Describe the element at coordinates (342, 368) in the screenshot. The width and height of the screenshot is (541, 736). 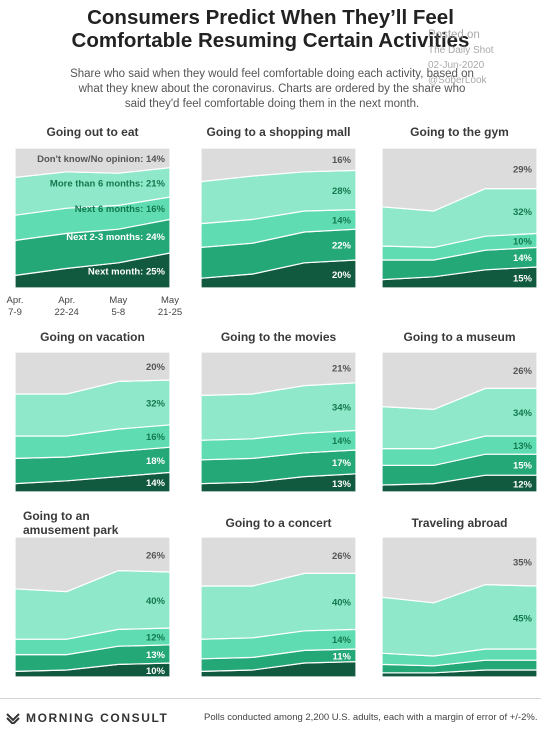
I see `data-label: 21%` at that location.